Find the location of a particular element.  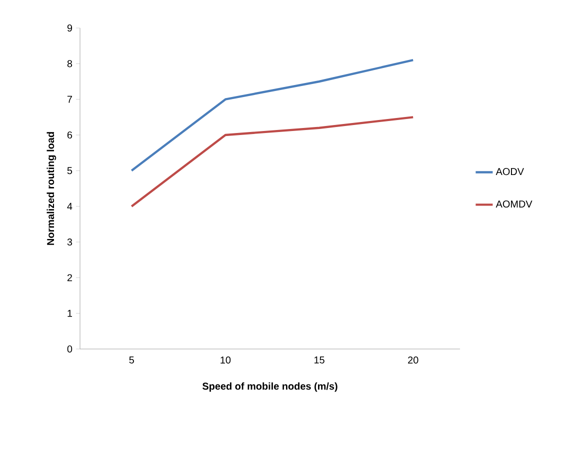

x-tick-label: 10 is located at coordinates (225, 360).